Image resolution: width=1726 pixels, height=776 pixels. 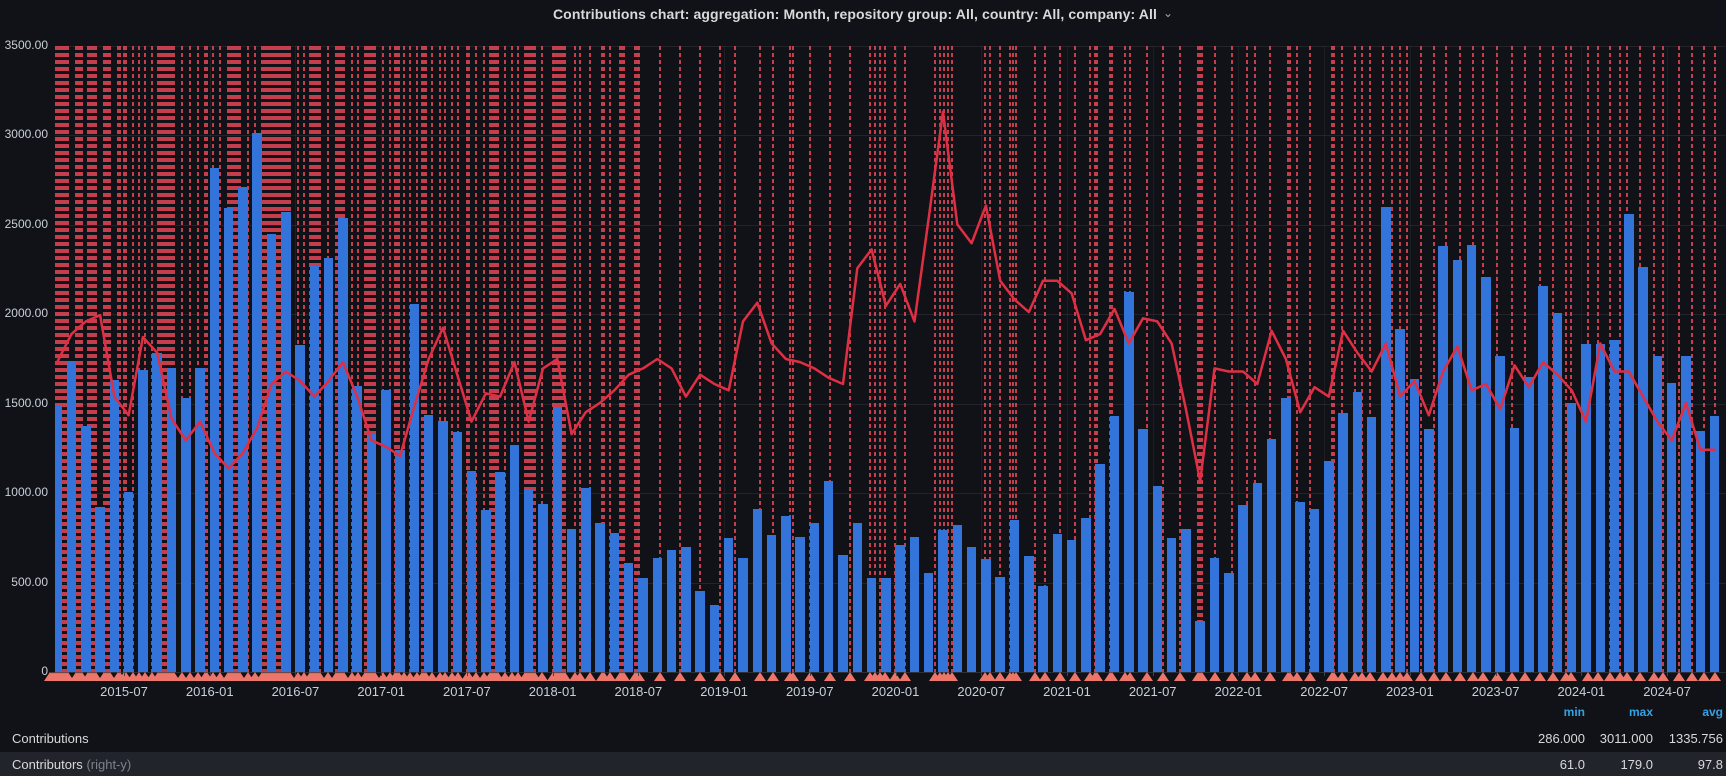 What do you see at coordinates (863, 764) in the screenshot?
I see `legend-row-contributors: Contributors (right-y) 61.0 179.0 97.8` at bounding box center [863, 764].